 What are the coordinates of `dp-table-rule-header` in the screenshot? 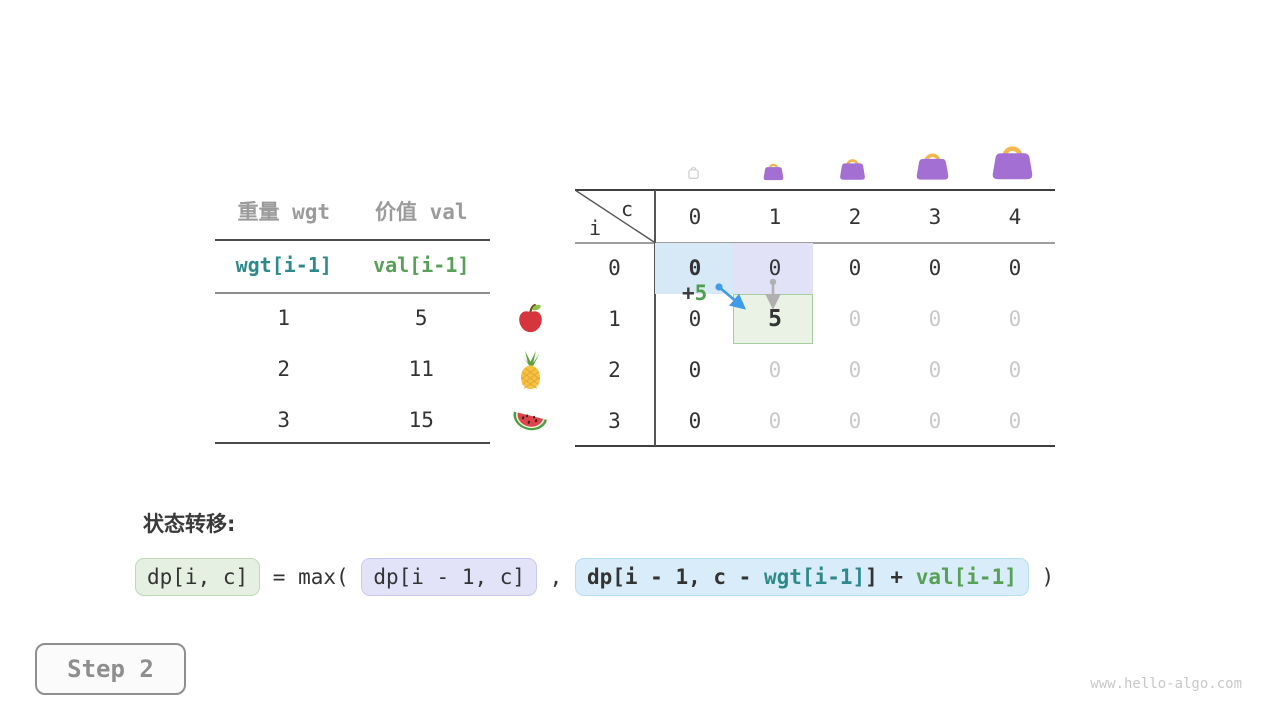 It's located at (815, 243).